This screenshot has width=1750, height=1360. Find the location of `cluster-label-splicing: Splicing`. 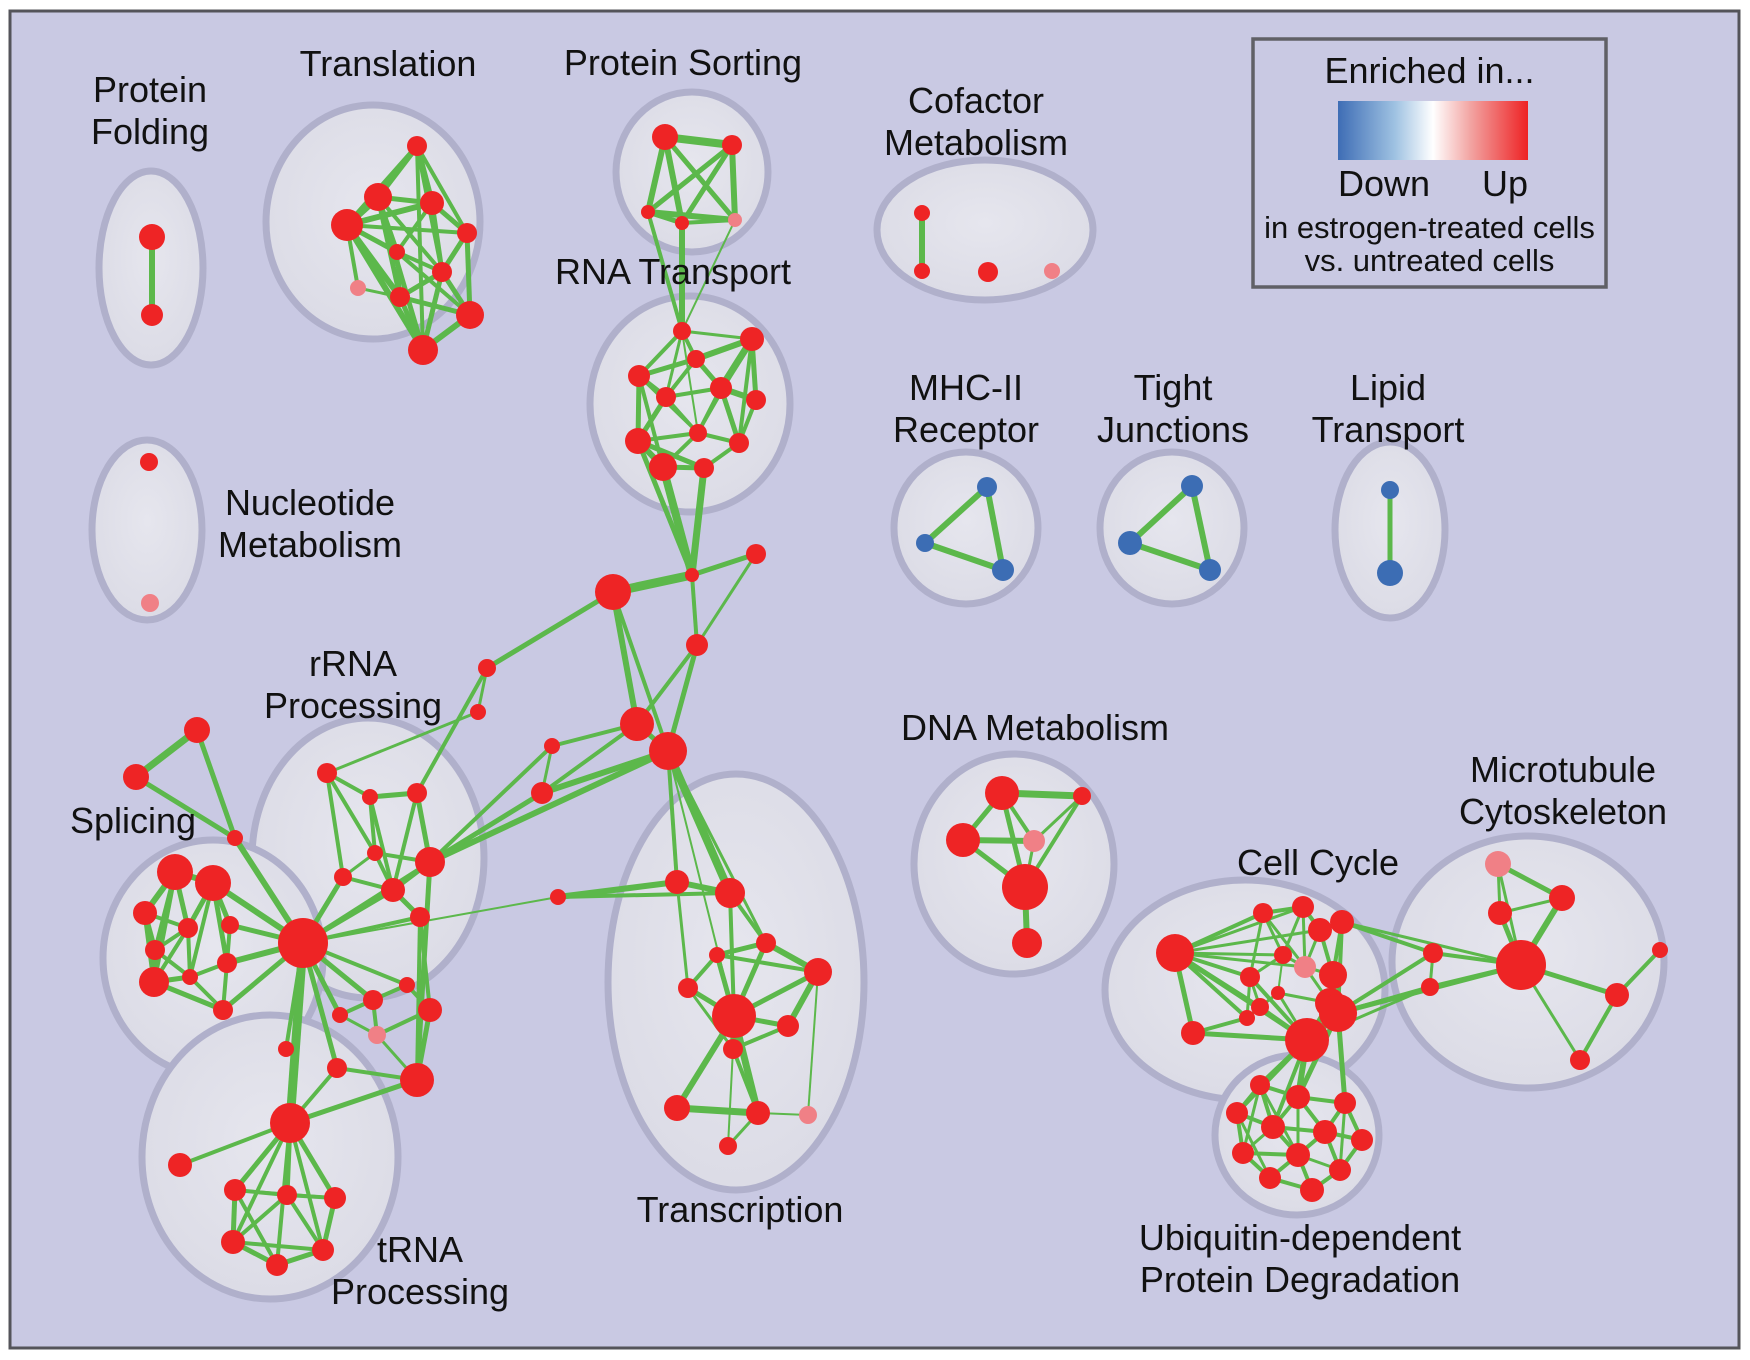

cluster-label-splicing: Splicing is located at coordinates (133, 820).